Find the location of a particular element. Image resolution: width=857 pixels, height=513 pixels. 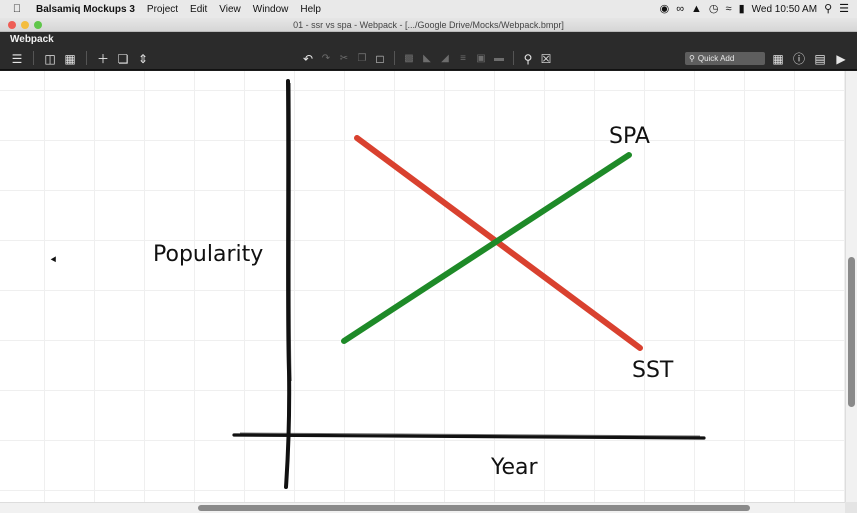

lock-icon: ▣ is located at coordinates (481, 58).